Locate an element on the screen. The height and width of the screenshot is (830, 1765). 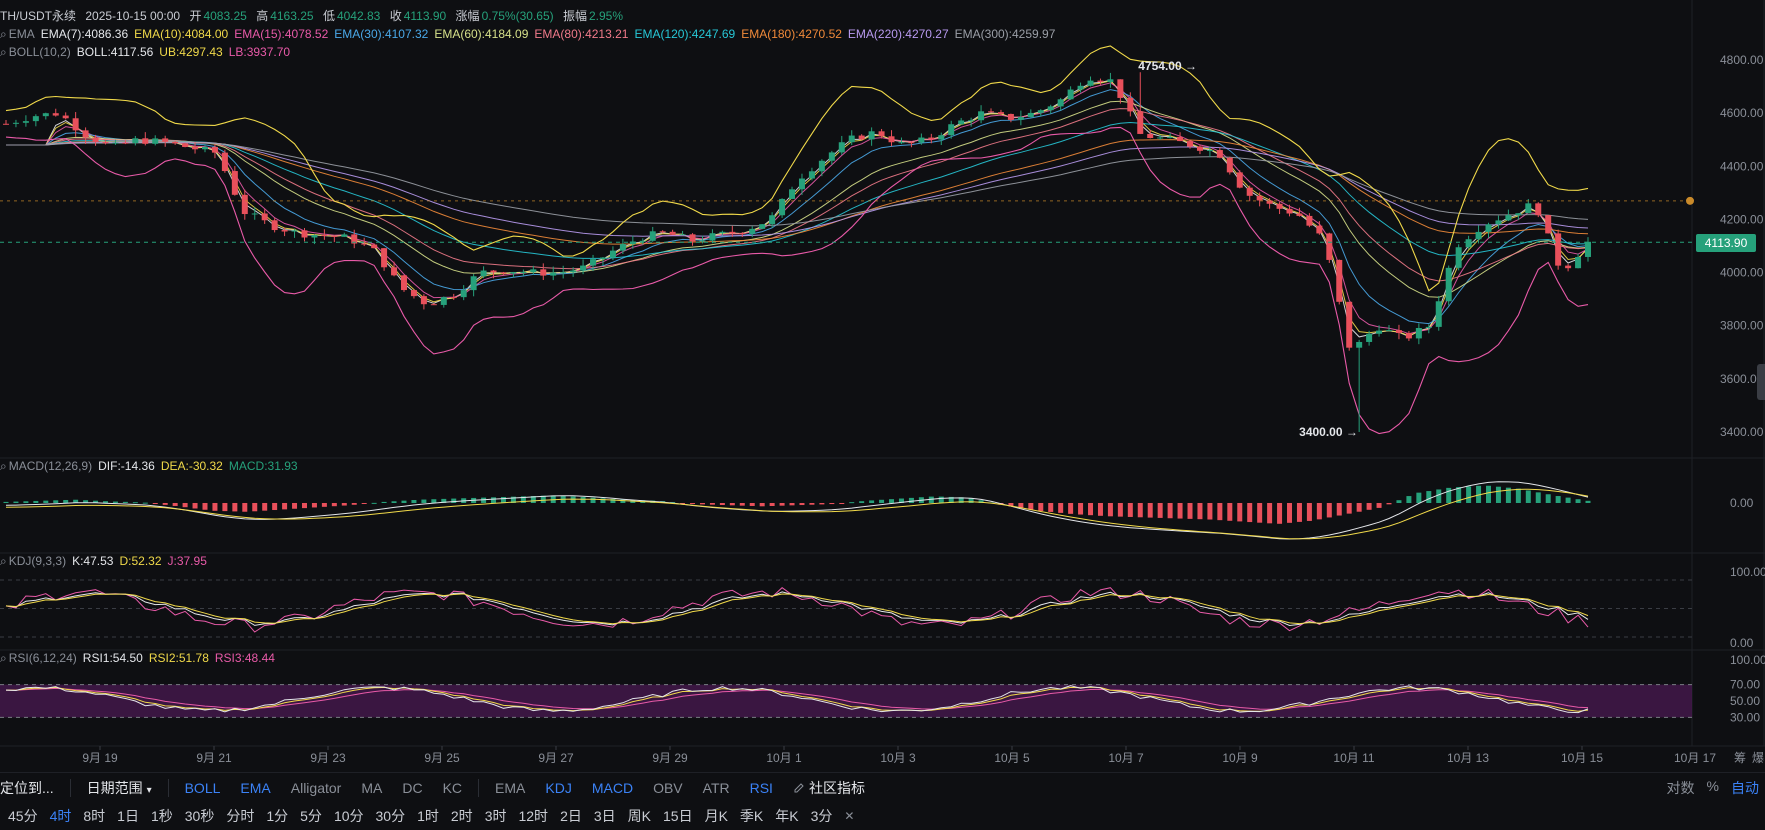
timeframe-button: 年K is located at coordinates (787, 816).